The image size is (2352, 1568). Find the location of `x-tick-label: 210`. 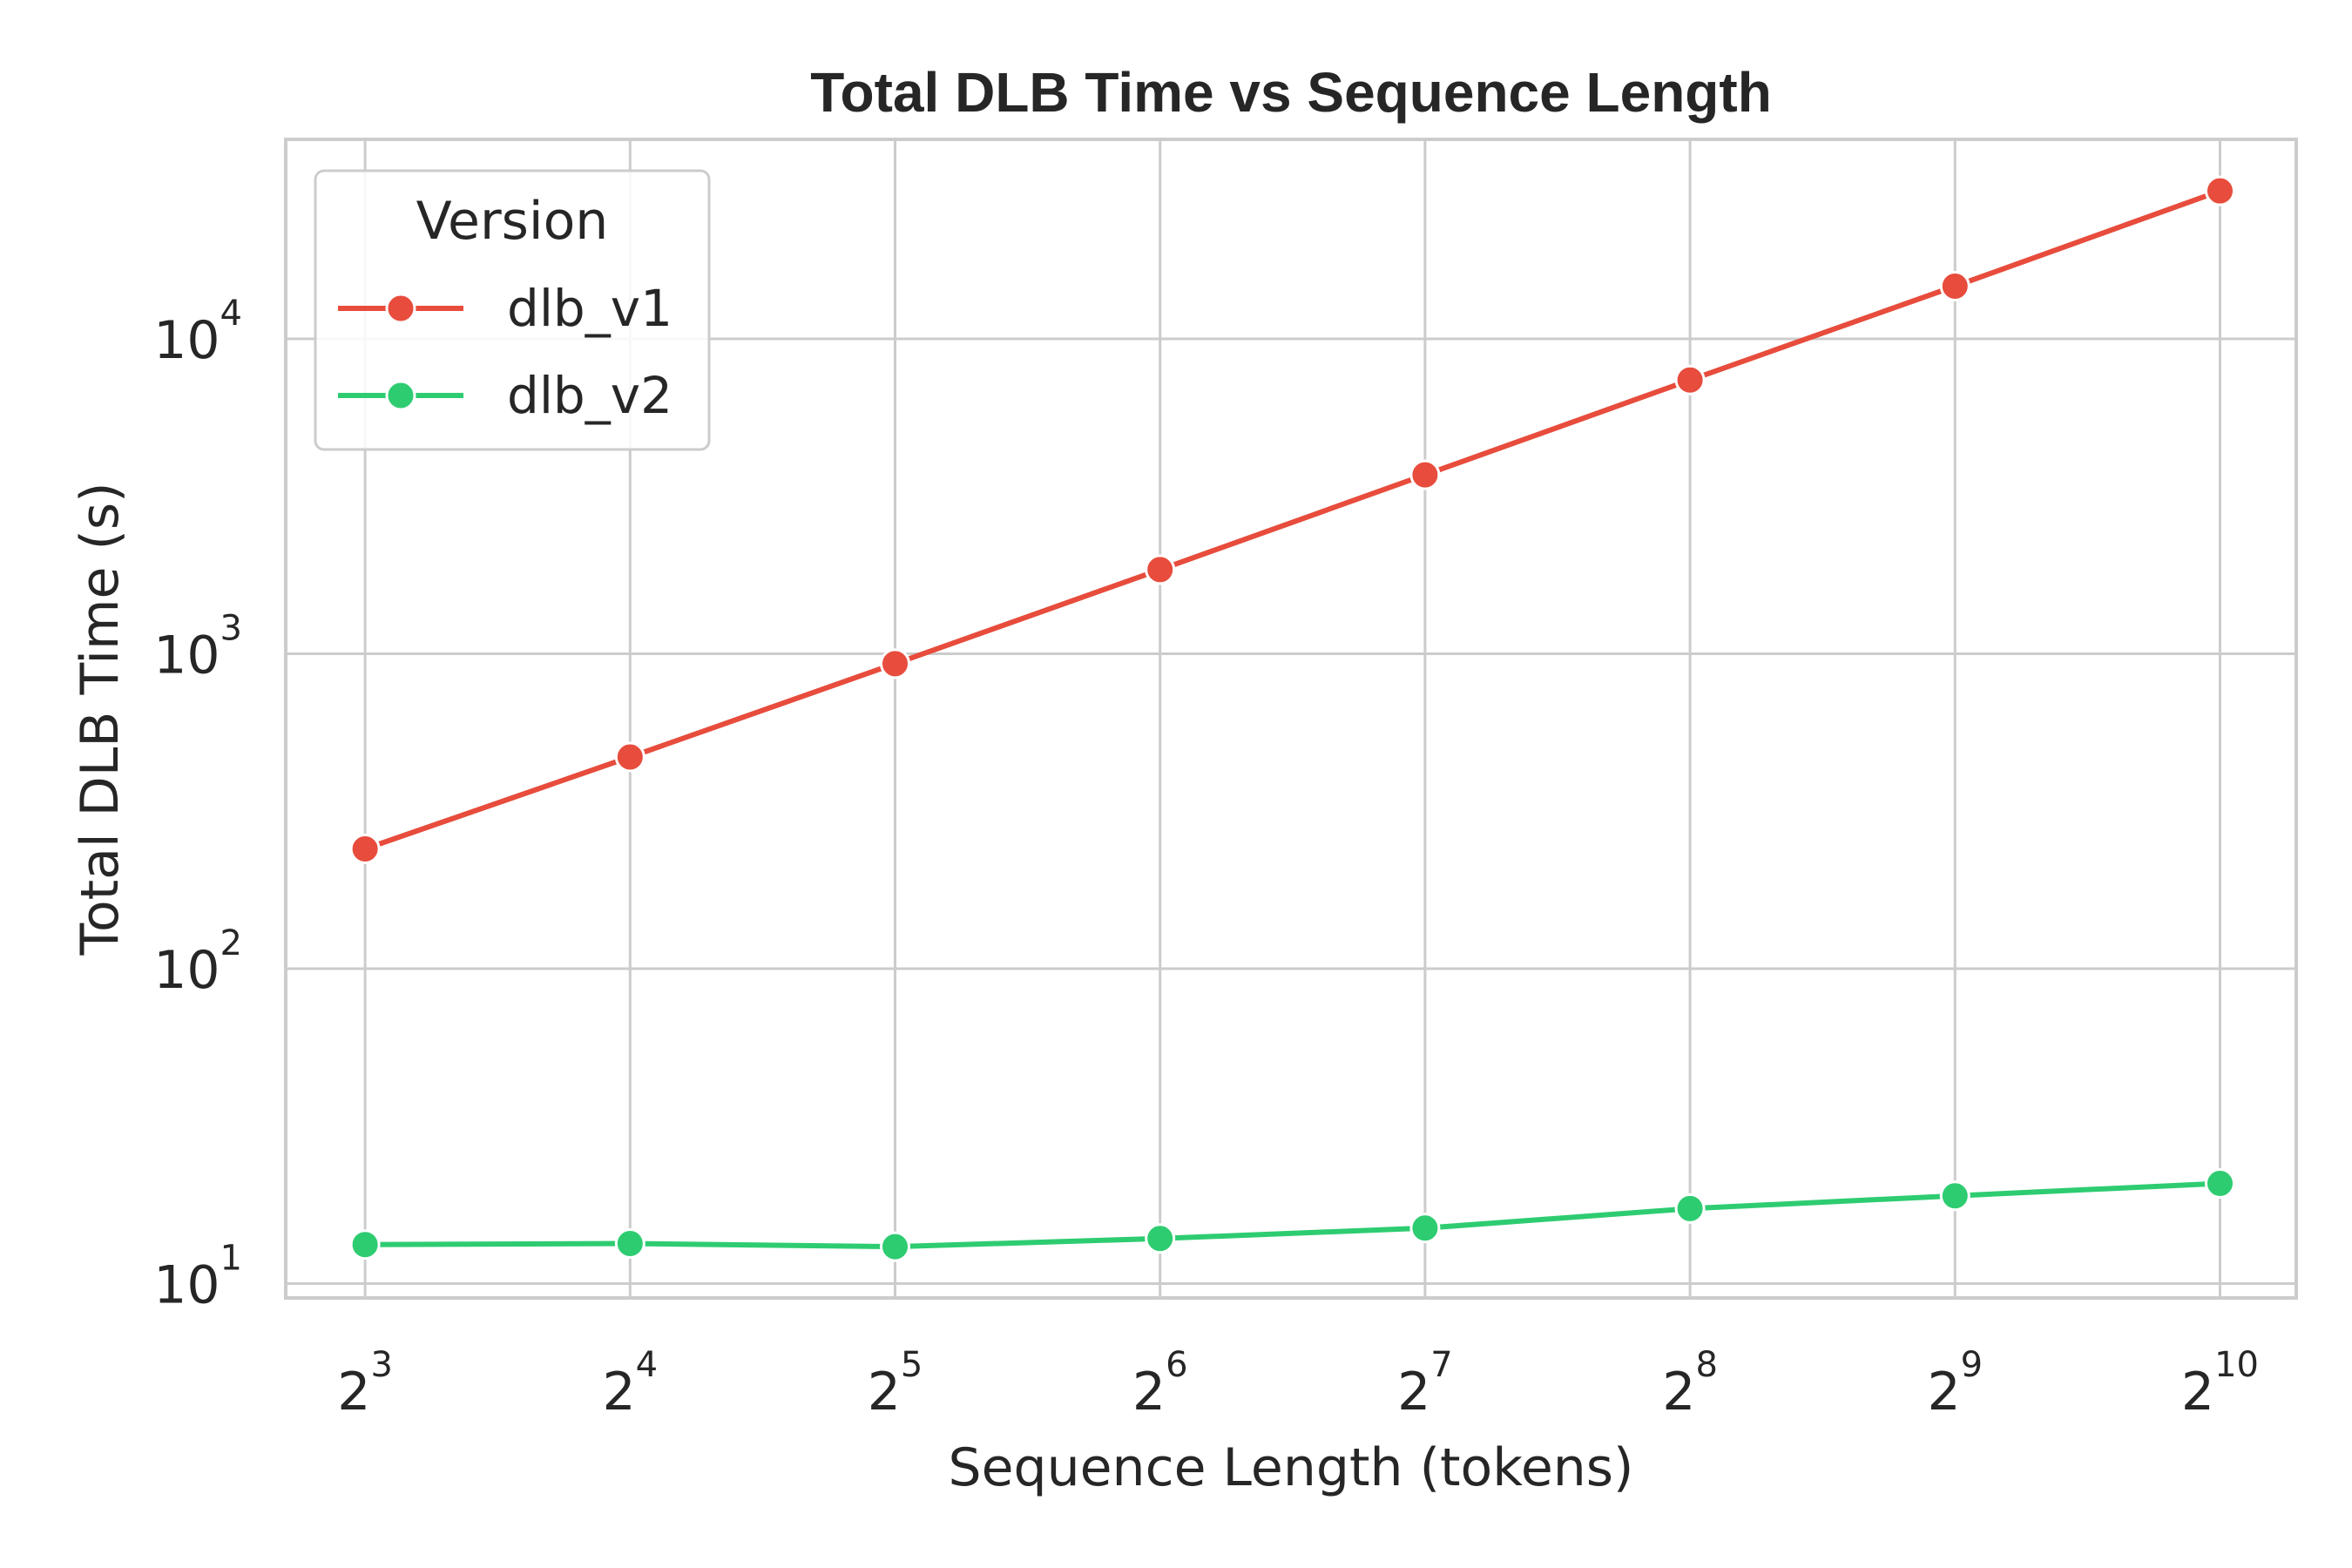

x-tick-label: 210 is located at coordinates (2220, 1384).